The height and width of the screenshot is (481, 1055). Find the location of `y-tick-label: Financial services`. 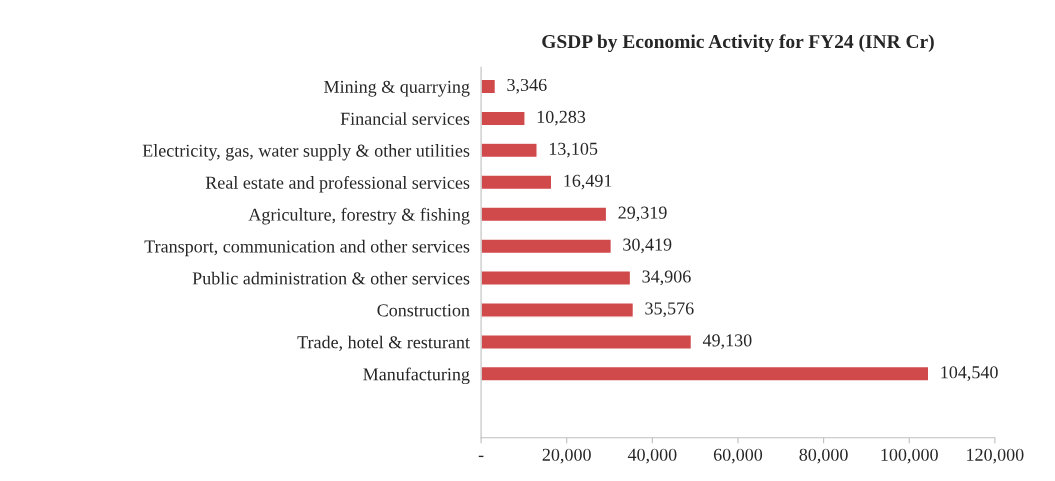

y-tick-label: Financial services is located at coordinates (405, 118).